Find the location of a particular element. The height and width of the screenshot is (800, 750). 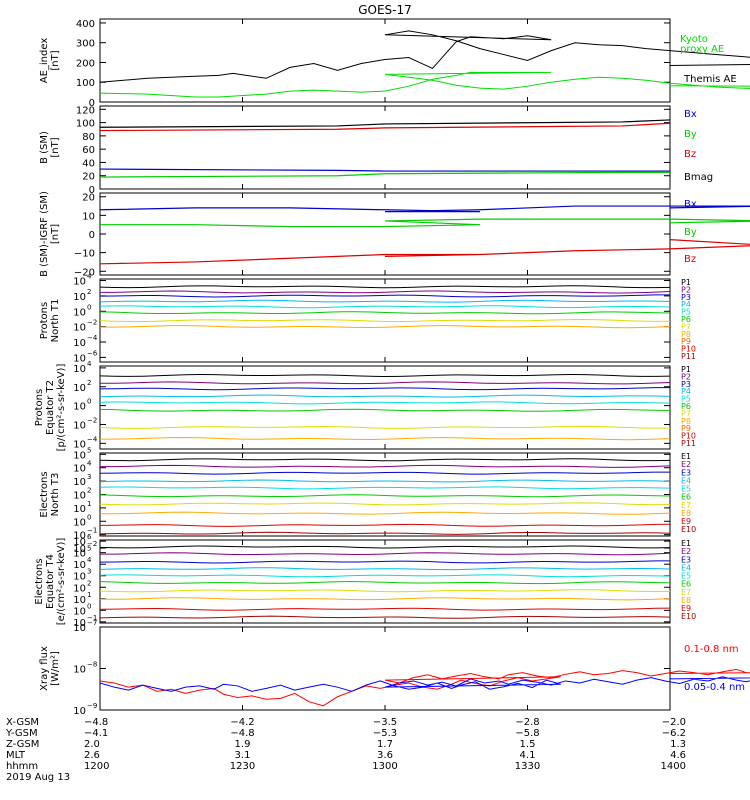

channel-line-p8 is located at coordinates (385, 439).